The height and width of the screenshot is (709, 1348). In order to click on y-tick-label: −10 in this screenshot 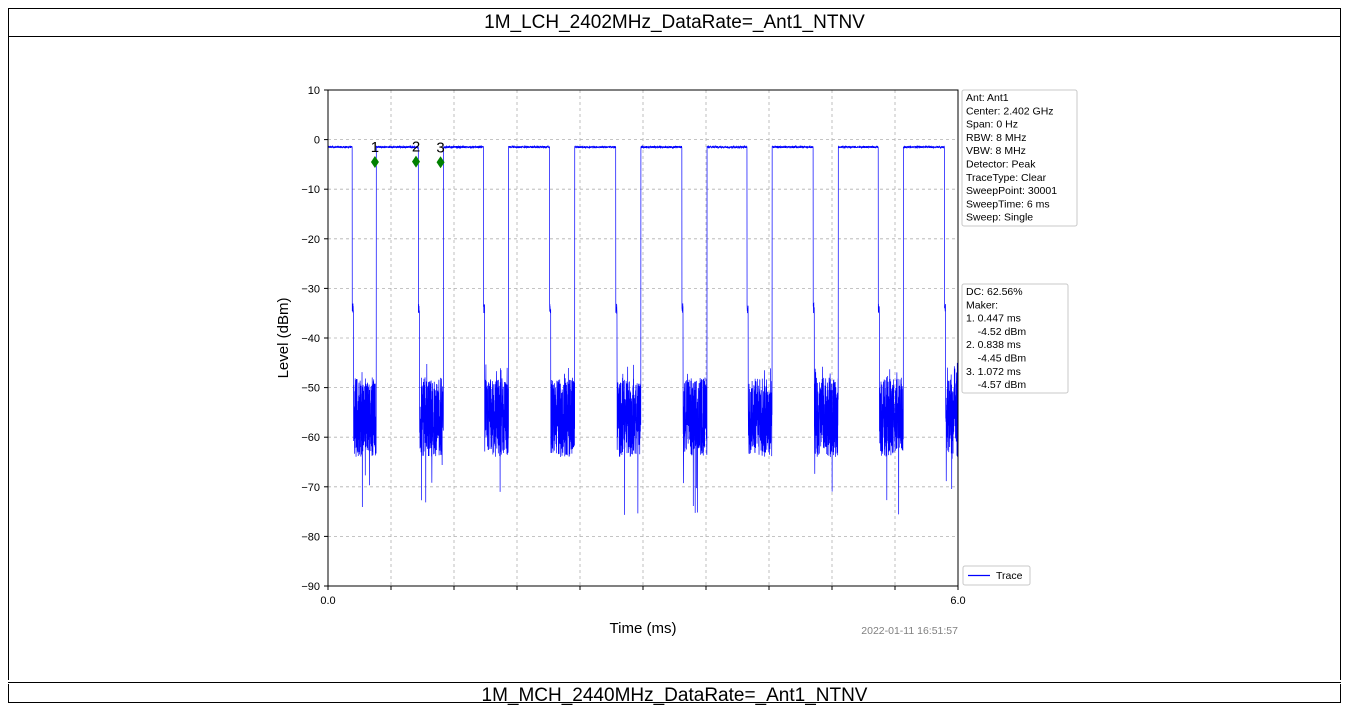, I will do `click(310, 190)`.